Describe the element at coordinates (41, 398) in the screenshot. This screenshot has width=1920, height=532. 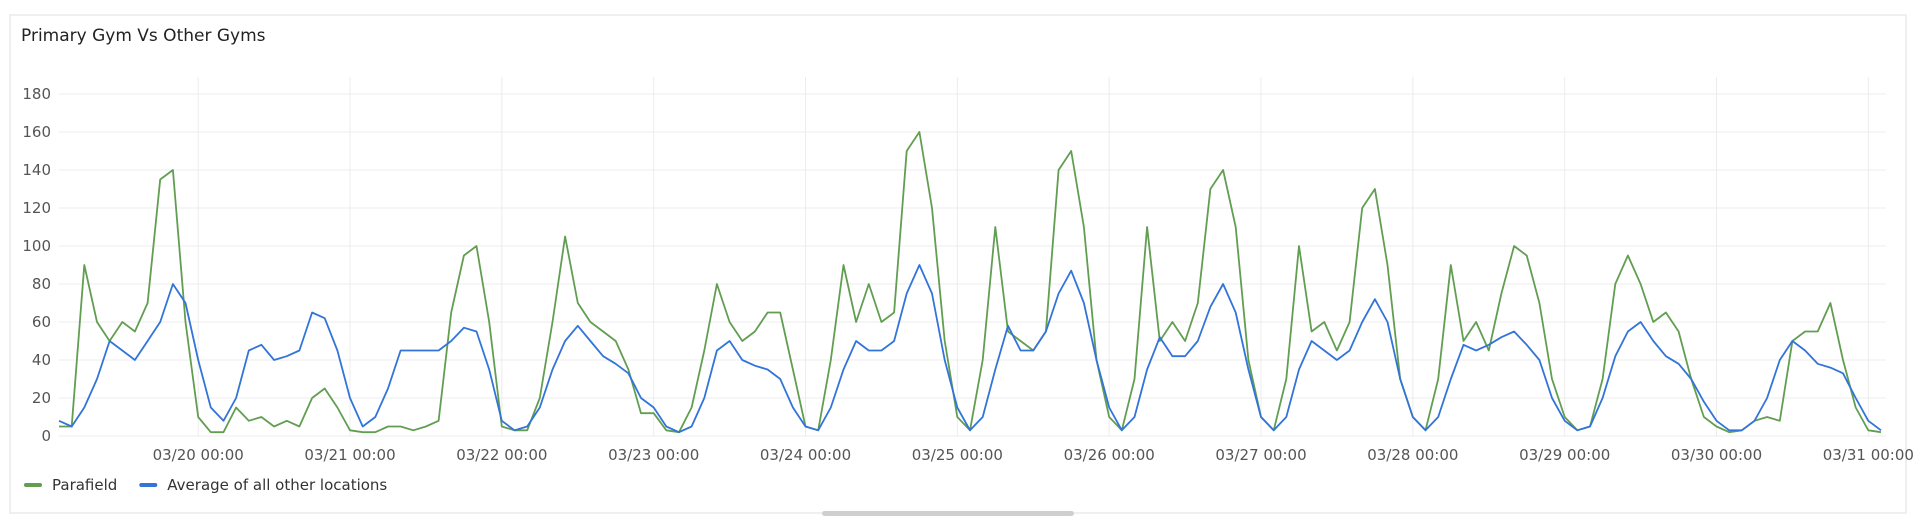
I see `y-tick-label: 20` at that location.